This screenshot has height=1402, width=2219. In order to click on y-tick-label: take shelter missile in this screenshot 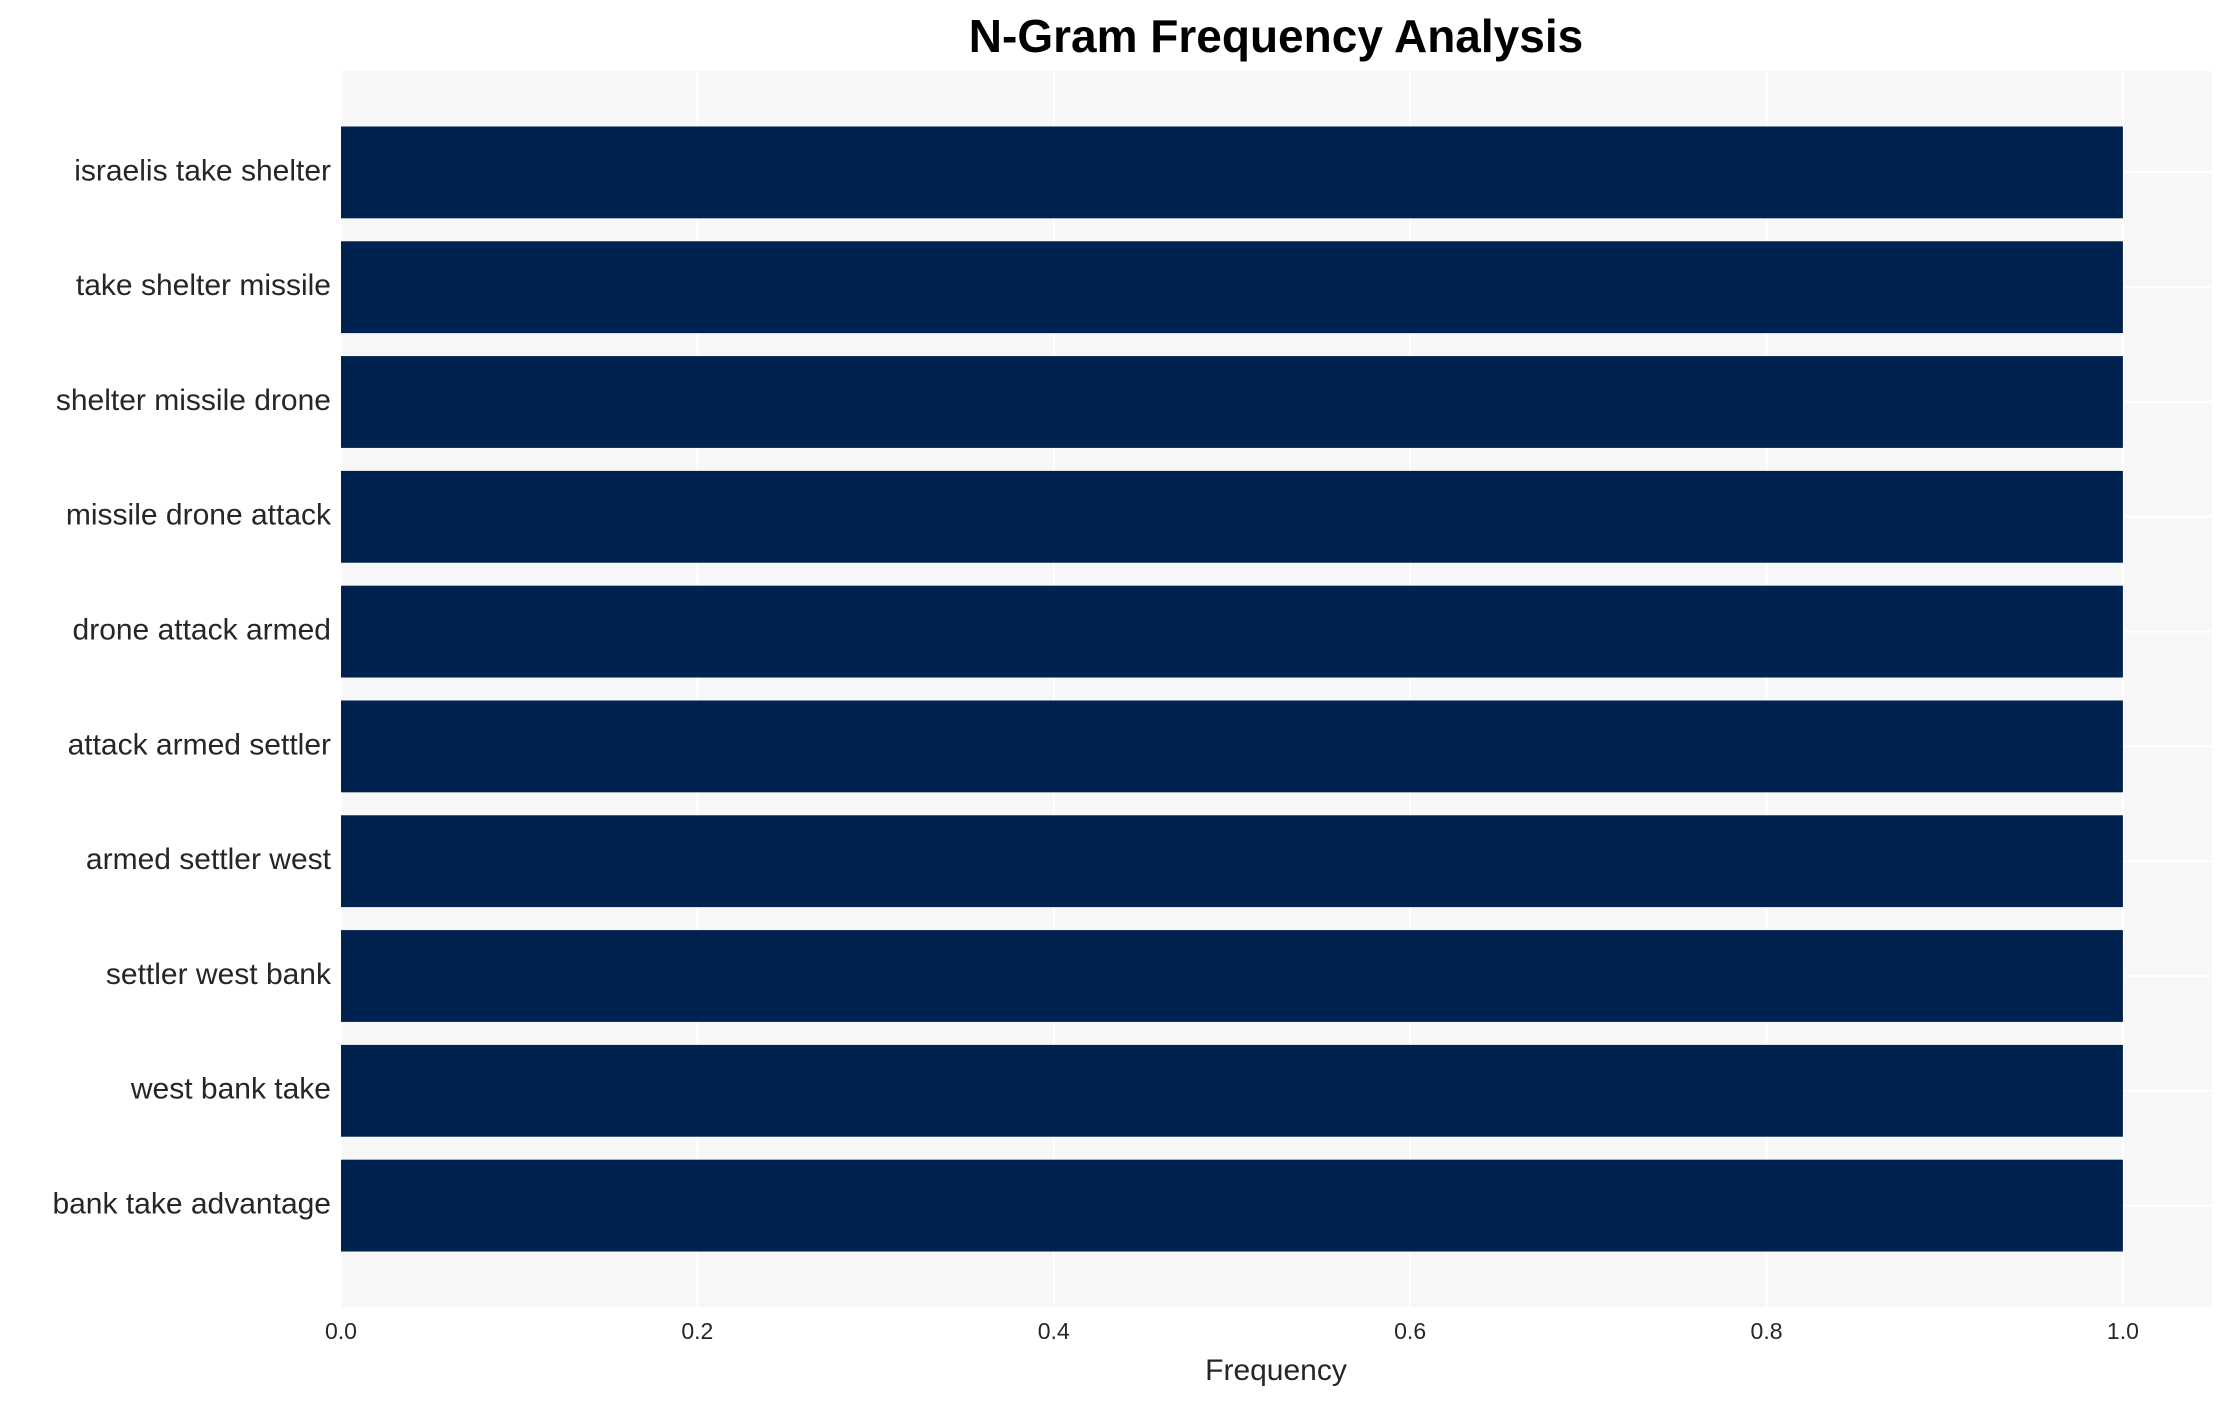, I will do `click(203, 285)`.